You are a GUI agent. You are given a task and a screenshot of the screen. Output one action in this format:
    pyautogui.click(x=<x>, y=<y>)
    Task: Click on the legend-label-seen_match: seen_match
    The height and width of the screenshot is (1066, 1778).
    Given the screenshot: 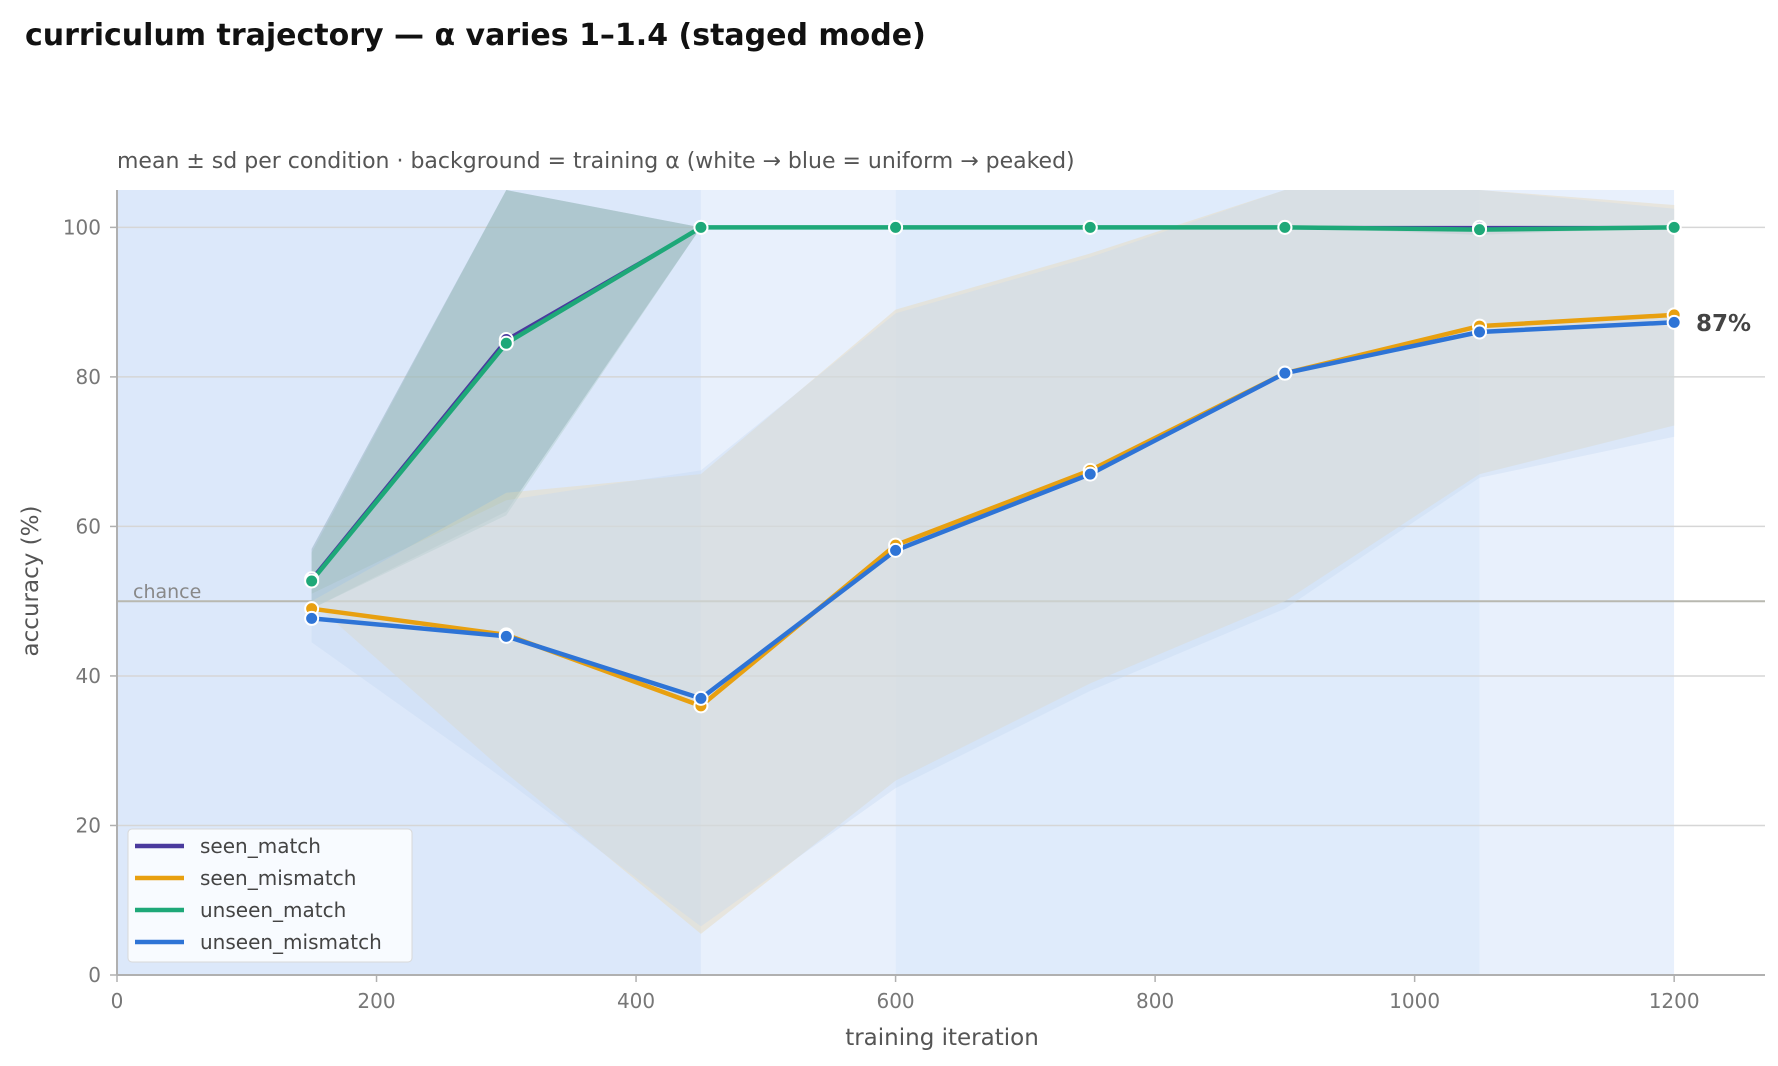 What is the action you would take?
    pyautogui.click(x=260, y=846)
    